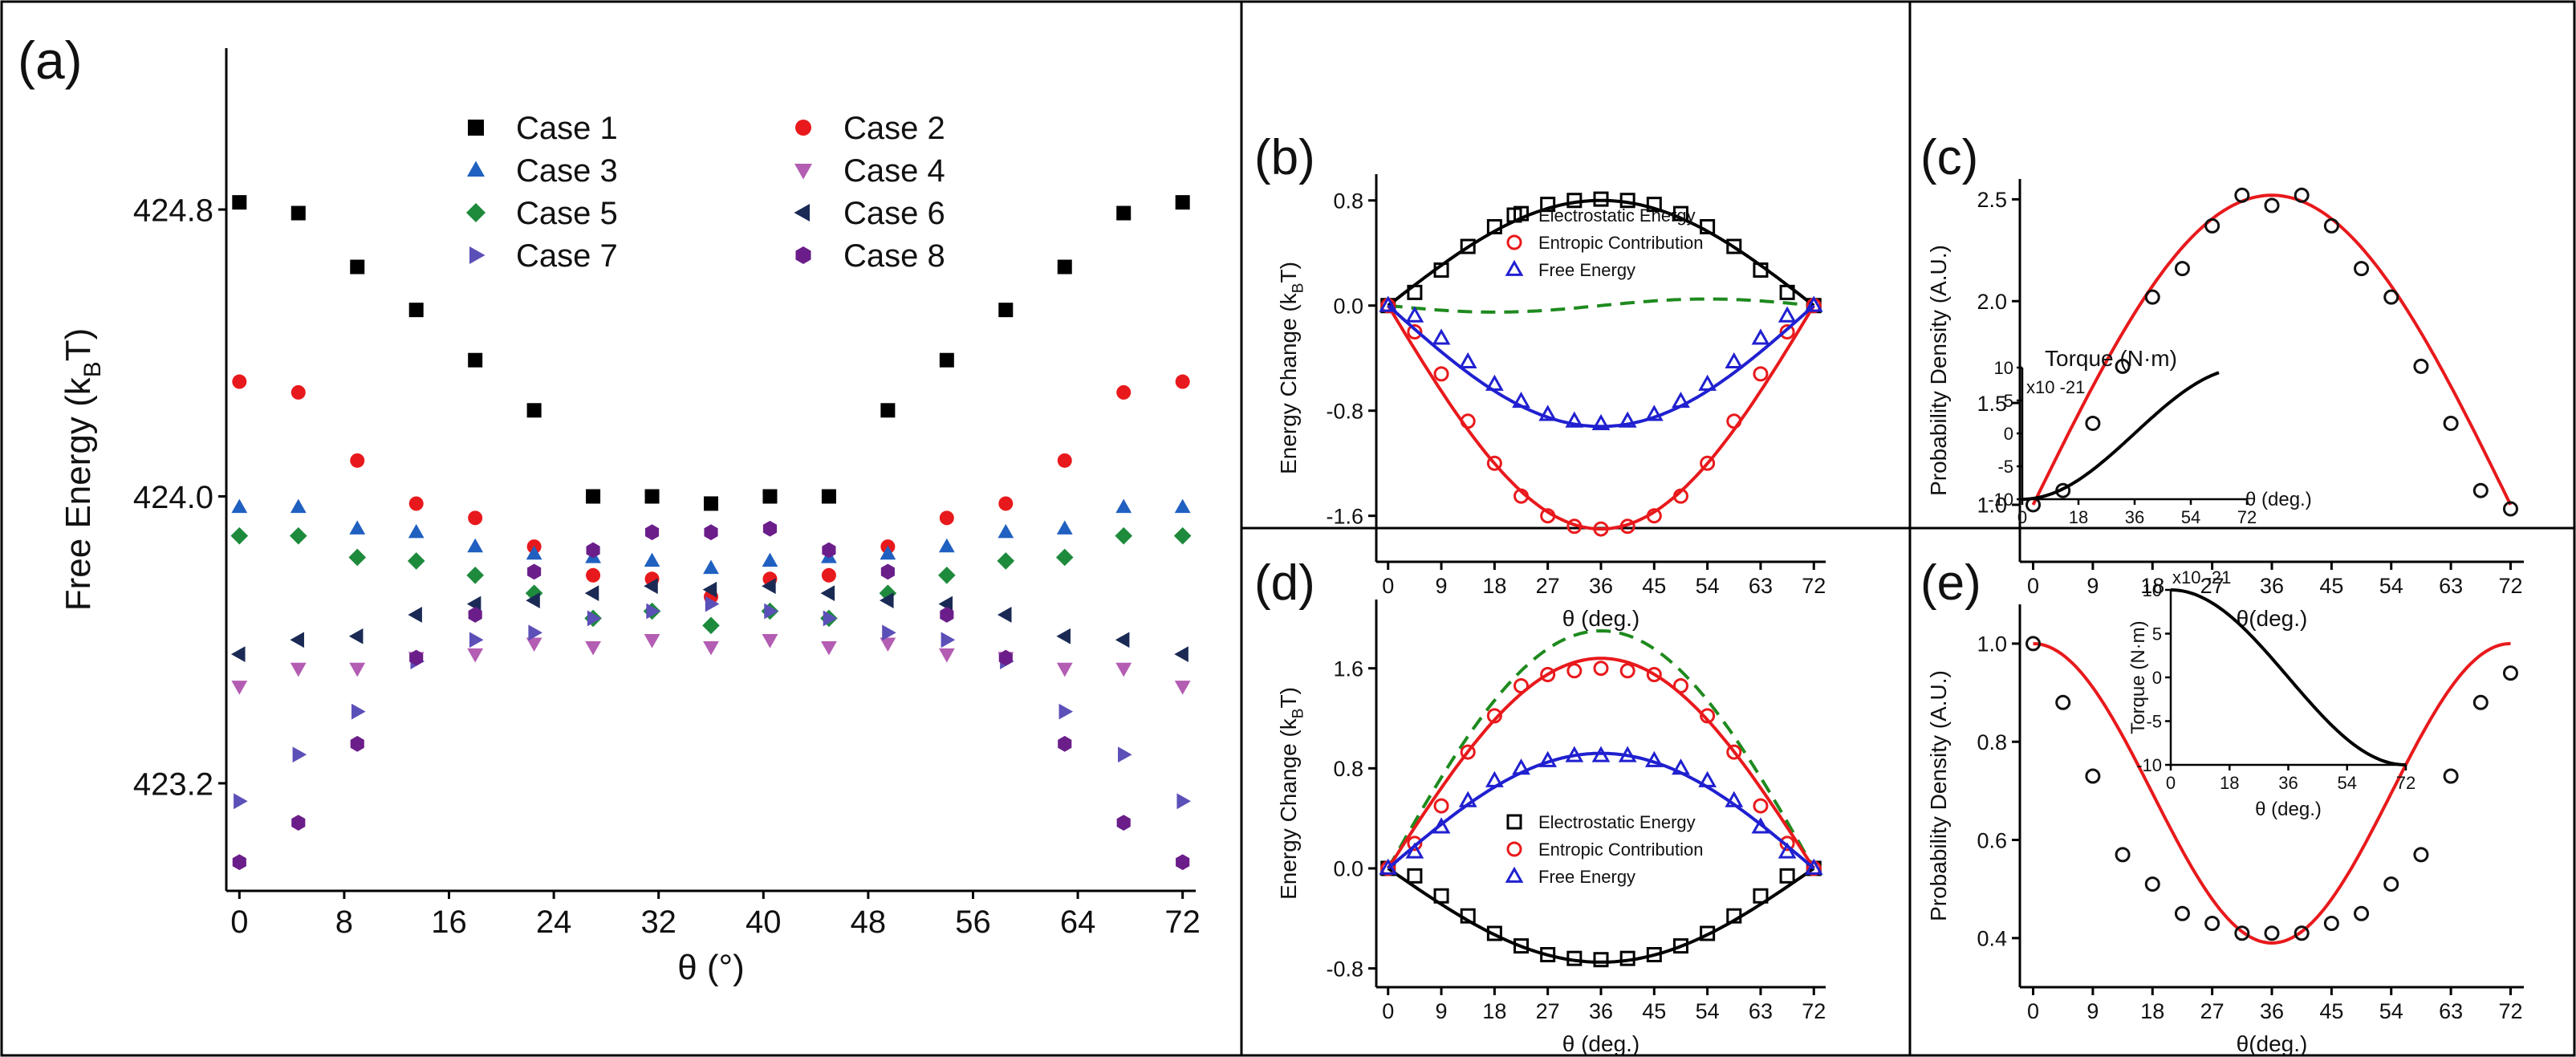 The width and height of the screenshot is (2576, 1057). Describe the element at coordinates (2111, 358) in the screenshot. I see `inset-title: Torque (N·m)` at that location.